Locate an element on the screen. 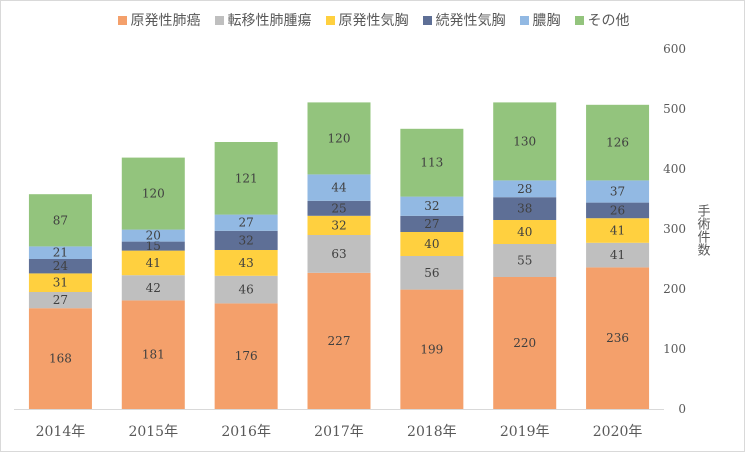  legend-label: その他 is located at coordinates (608, 21).